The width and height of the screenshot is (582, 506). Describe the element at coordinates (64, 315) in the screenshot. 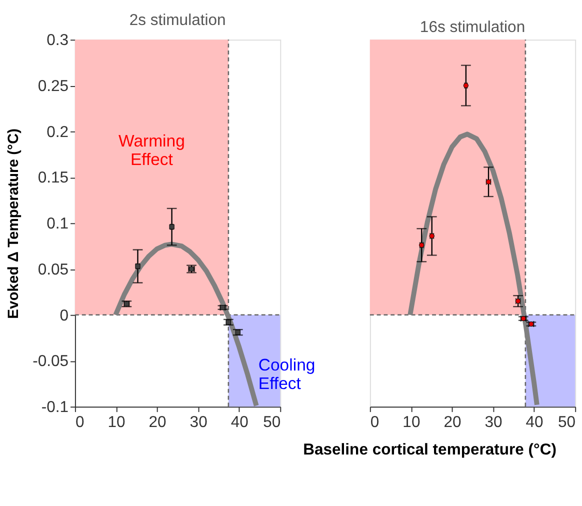

I see `y-tick-label: 0` at that location.